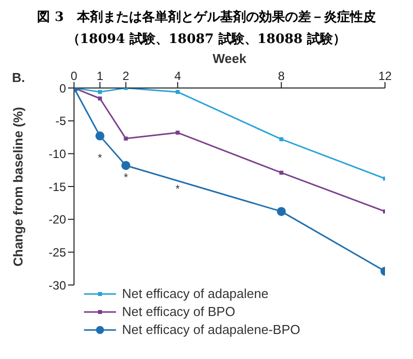 The height and width of the screenshot is (359, 413). I want to click on y-tick-label: -15, so click(57, 187).